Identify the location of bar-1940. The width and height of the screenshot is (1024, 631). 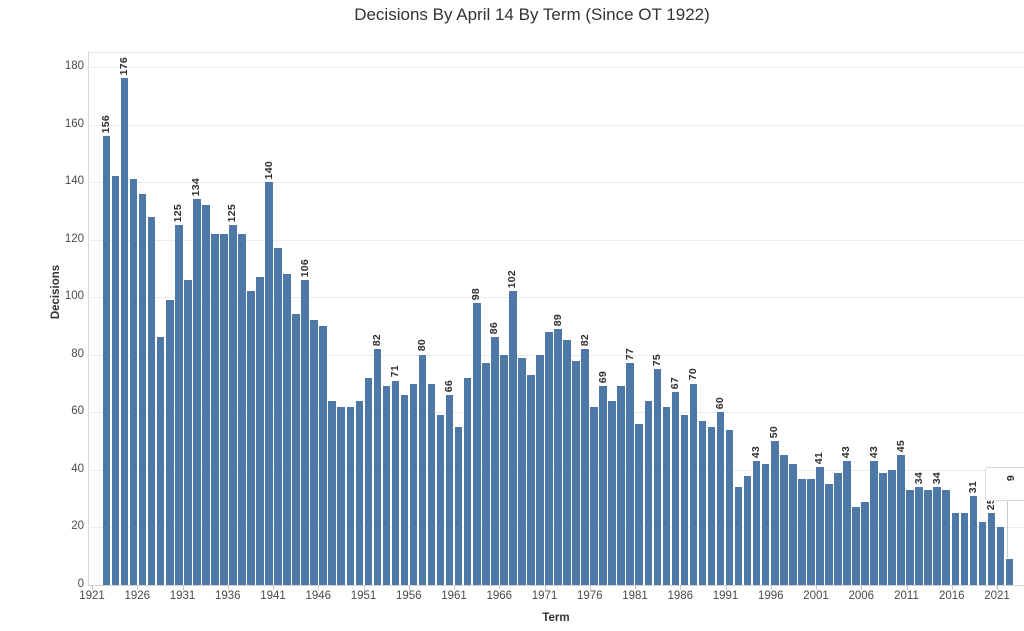
(269, 383).